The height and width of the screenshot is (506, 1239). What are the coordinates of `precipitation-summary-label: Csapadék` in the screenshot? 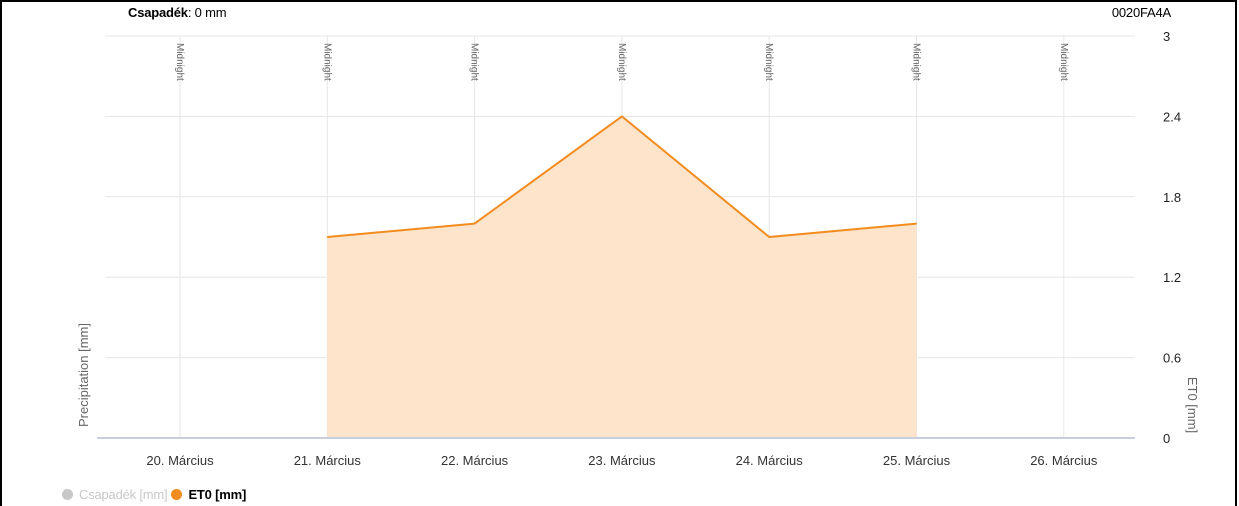 It's located at (158, 12).